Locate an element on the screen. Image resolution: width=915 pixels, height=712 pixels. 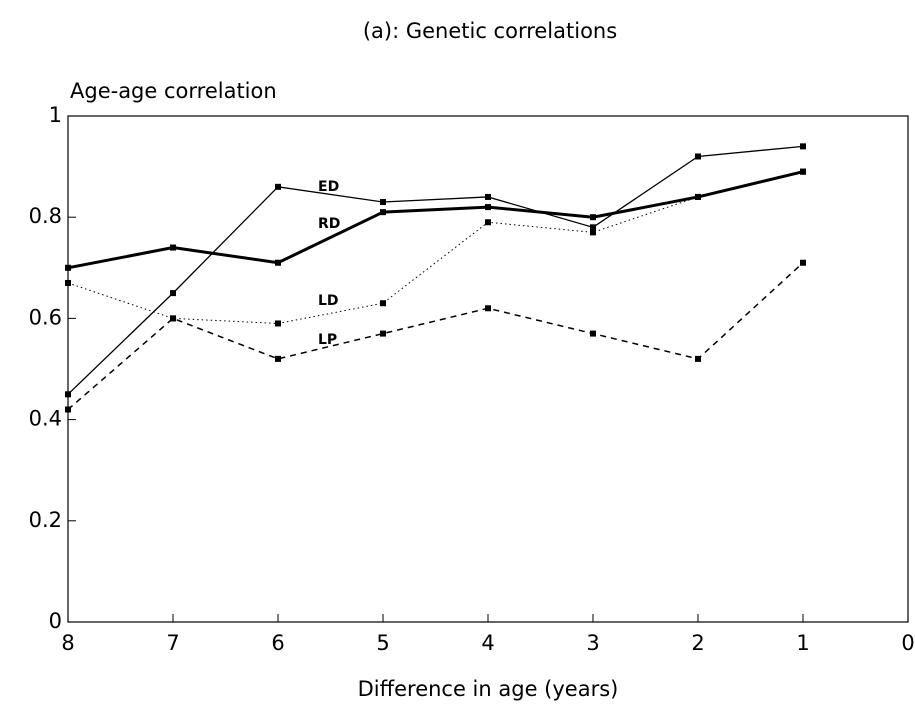
x-tick-label: 5 is located at coordinates (382, 643).